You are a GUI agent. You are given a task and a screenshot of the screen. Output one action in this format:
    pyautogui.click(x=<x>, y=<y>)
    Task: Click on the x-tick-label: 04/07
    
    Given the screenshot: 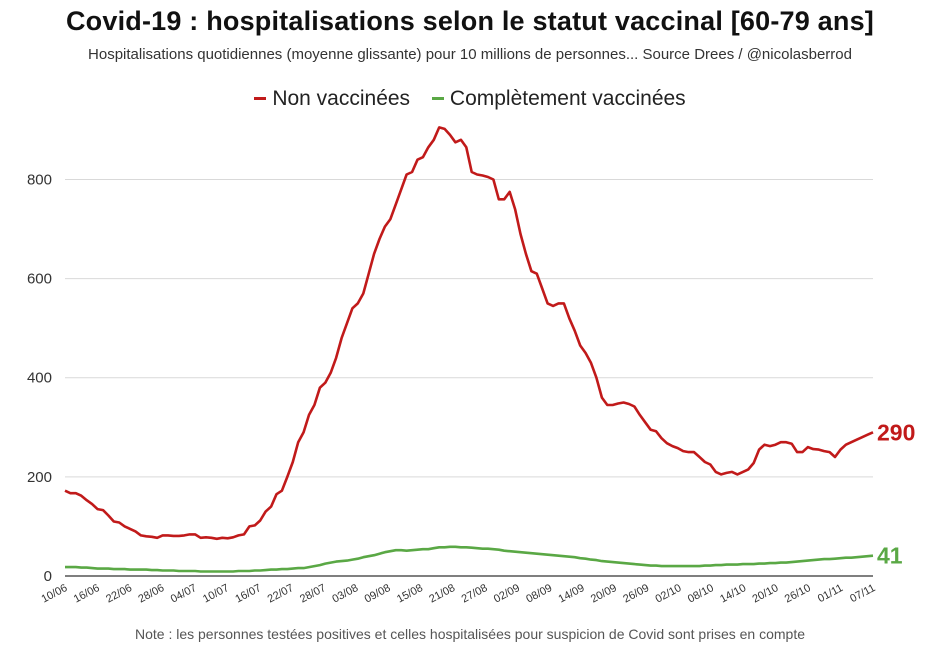 What is the action you would take?
    pyautogui.click(x=184, y=594)
    